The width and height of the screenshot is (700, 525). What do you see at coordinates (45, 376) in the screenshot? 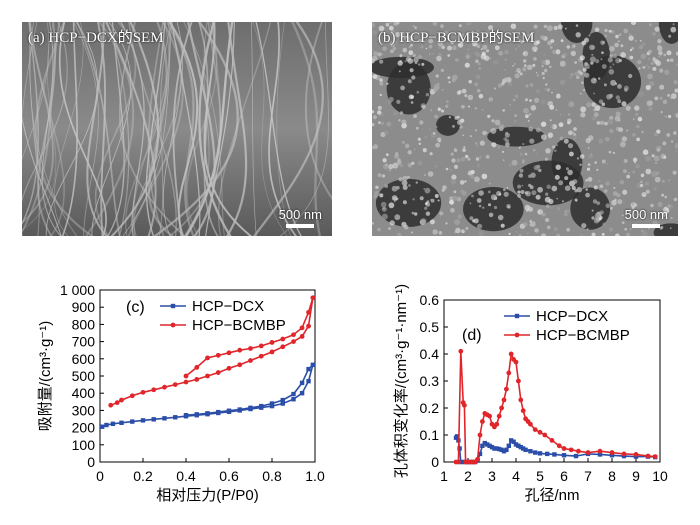
I see `y-axis-label: 吸附量/(cm³·g⁻¹)` at bounding box center [45, 376].